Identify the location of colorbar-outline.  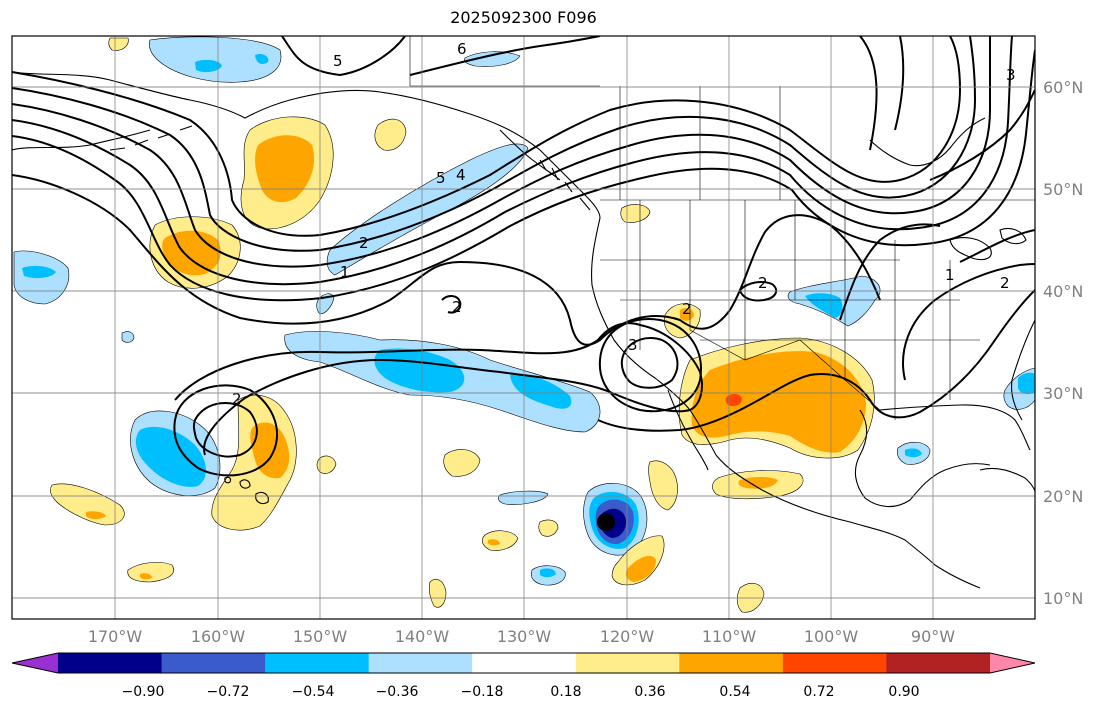
(523, 663).